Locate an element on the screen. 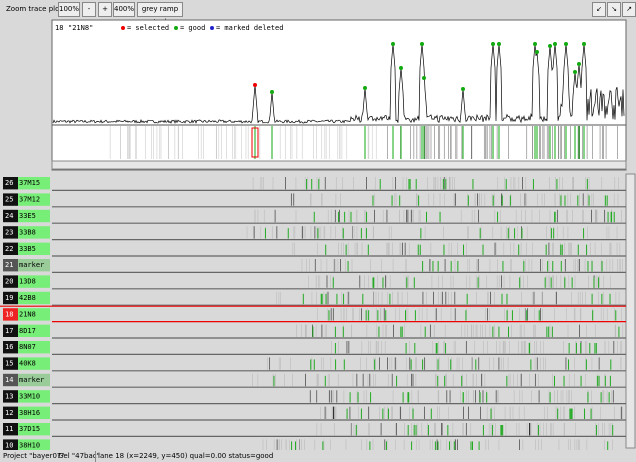 Image resolution: width=636 pixels, height=462 pixels. lane-number: 25 is located at coordinates (9, 200).